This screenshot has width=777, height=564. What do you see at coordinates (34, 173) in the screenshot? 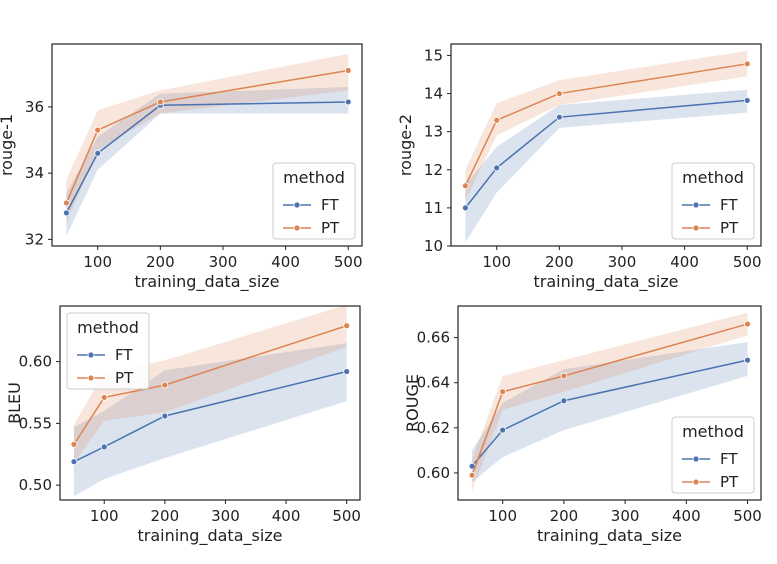
I see `y-tick-label: 34` at bounding box center [34, 173].